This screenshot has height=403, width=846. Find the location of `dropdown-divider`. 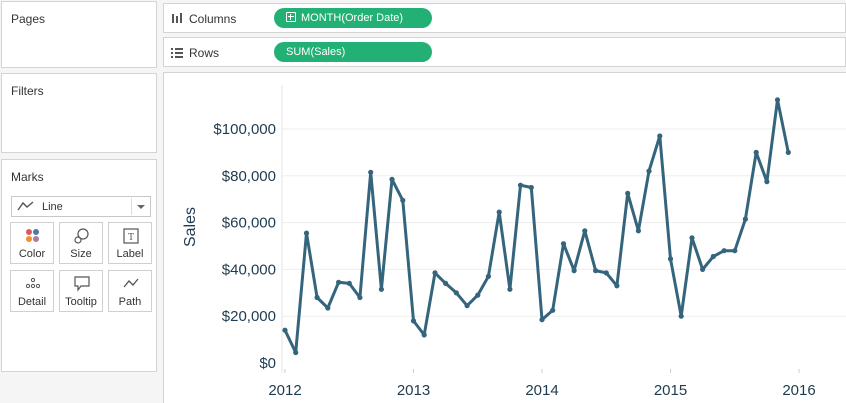

dropdown-divider is located at coordinates (131, 206).